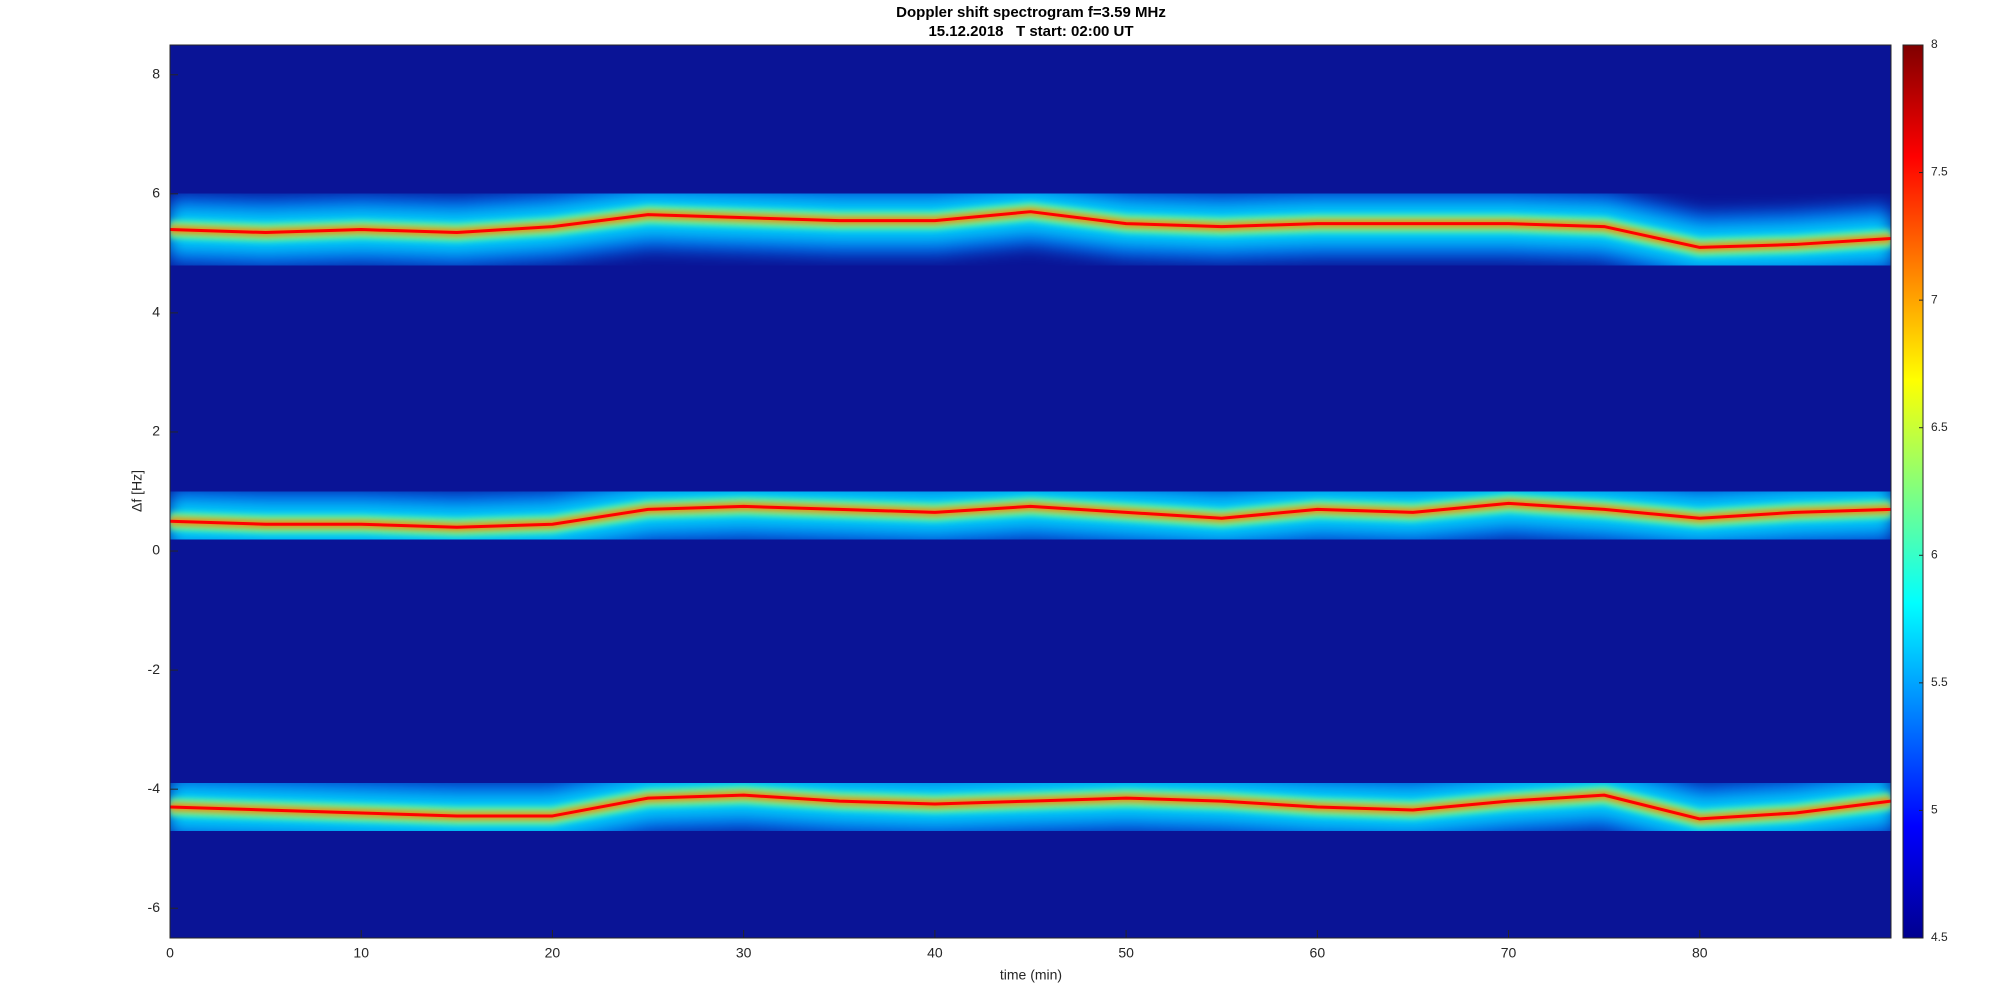 The width and height of the screenshot is (2000, 1003). What do you see at coordinates (1934, 299) in the screenshot?
I see `colorbar-tick-label: 7` at bounding box center [1934, 299].